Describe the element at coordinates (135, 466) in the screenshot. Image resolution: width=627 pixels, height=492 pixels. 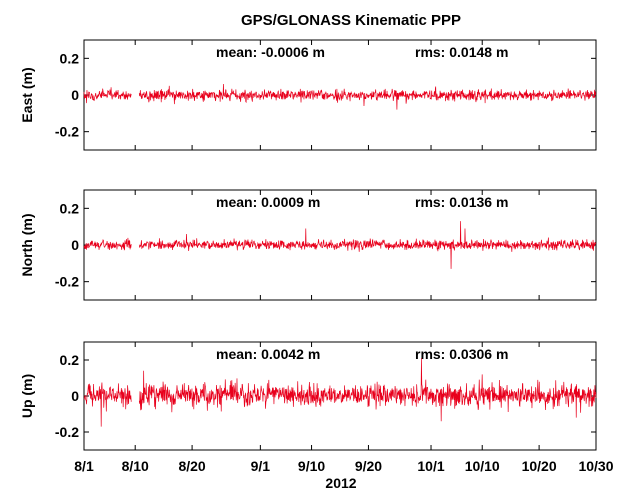
I see `x-tick-label: 8/10` at that location.